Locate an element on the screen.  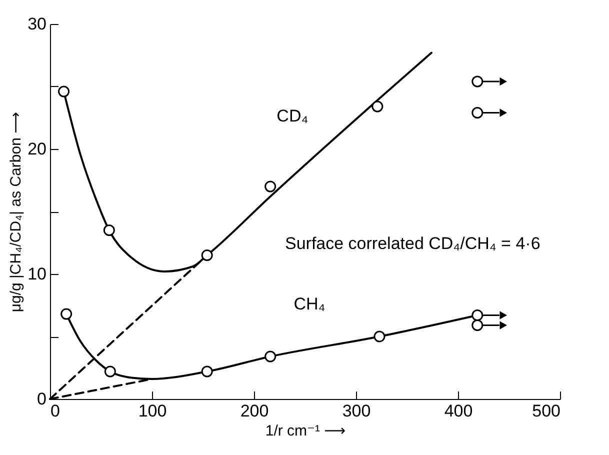
series-label: CH₄ is located at coordinates (310, 304).